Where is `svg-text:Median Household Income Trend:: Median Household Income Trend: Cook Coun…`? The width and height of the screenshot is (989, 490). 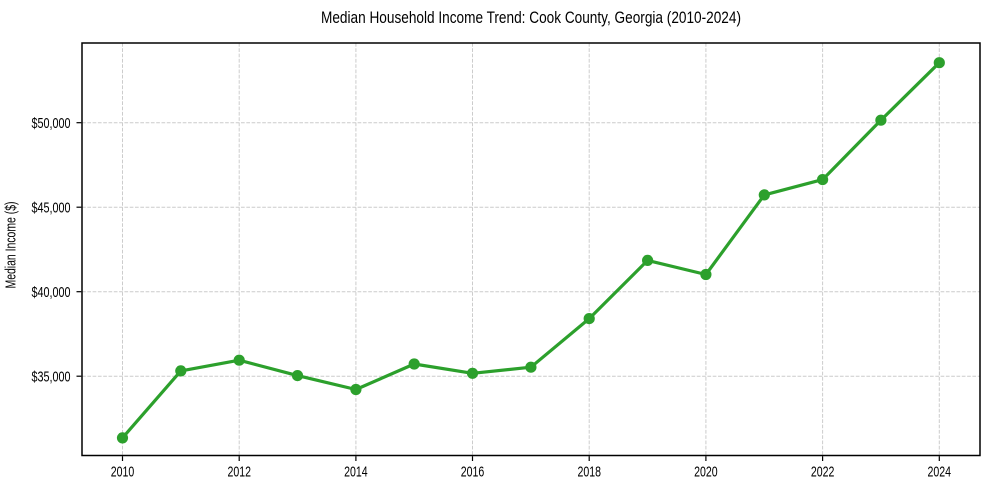
svg-text:Median Household Income Trend:: Median Household Income Trend: Cook Coun… is located at coordinates (531, 17).